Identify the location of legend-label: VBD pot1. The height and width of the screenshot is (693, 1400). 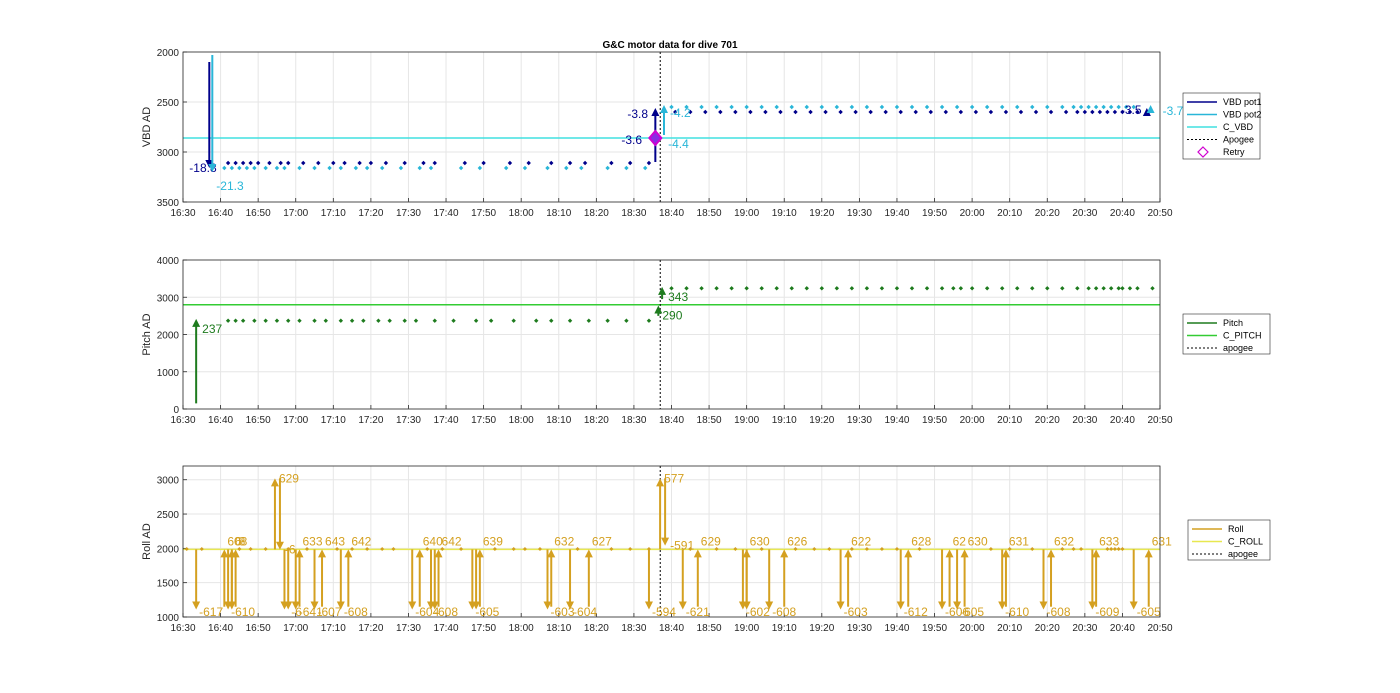
(1242, 102).